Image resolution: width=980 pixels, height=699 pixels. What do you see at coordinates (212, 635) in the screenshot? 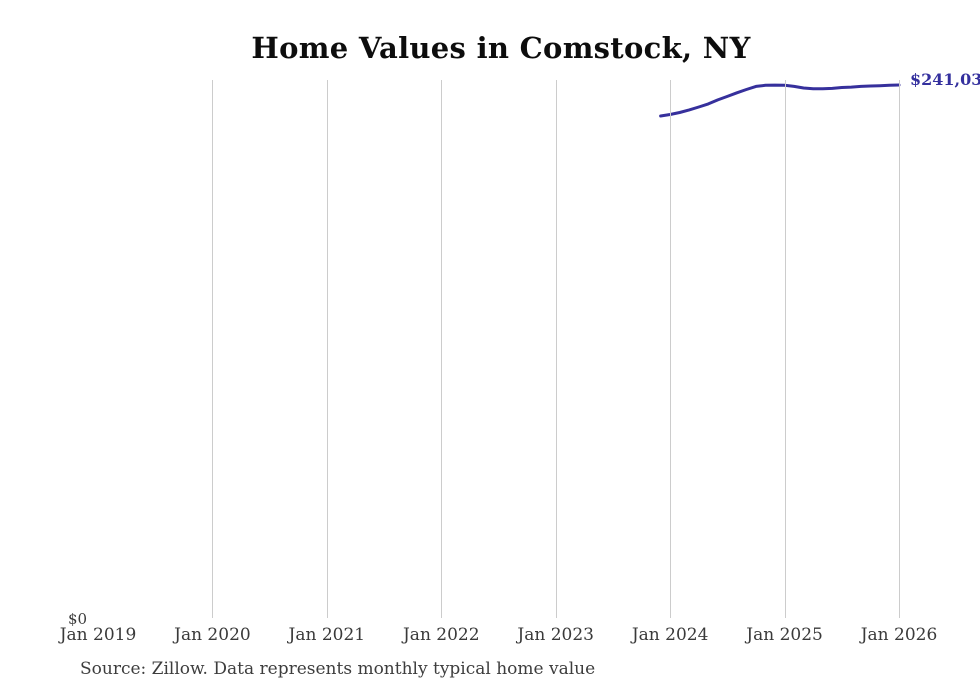
I see `x-axis-tick-label: Jan 2020` at bounding box center [212, 635].